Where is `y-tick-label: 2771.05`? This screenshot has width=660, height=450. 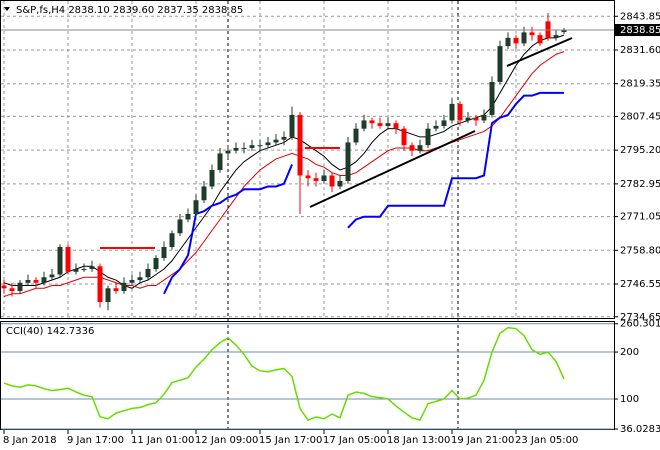
y-tick-label: 2771.05 is located at coordinates (640, 217).